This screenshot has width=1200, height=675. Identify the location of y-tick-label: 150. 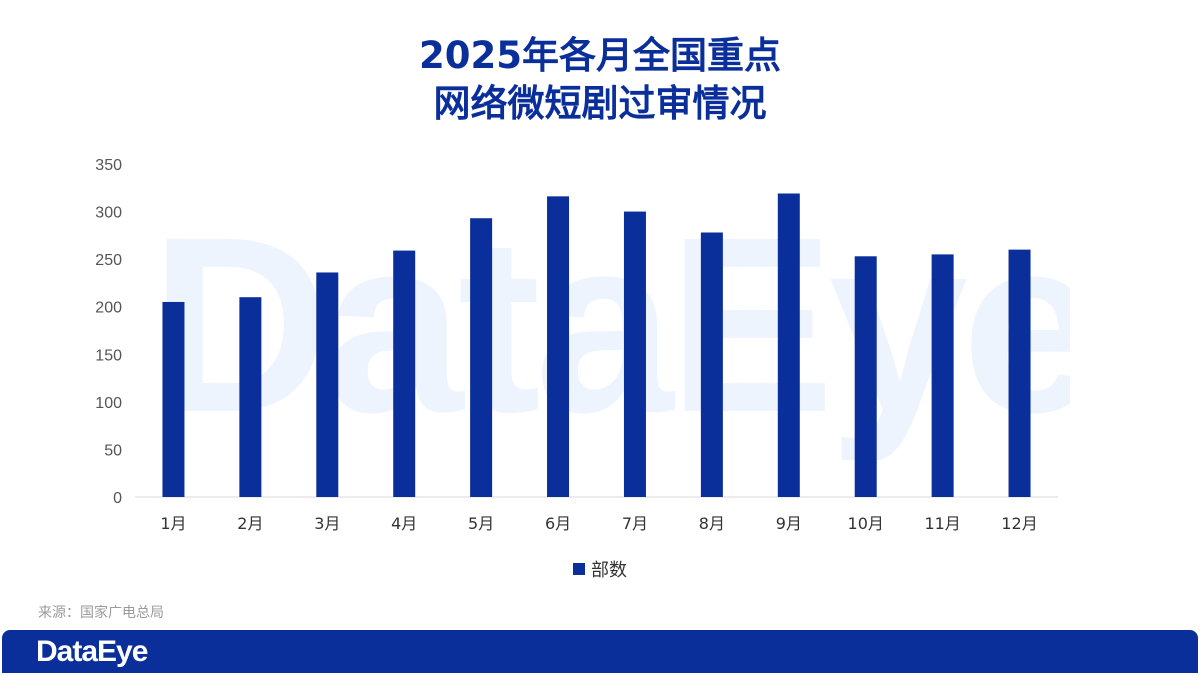
(108, 355).